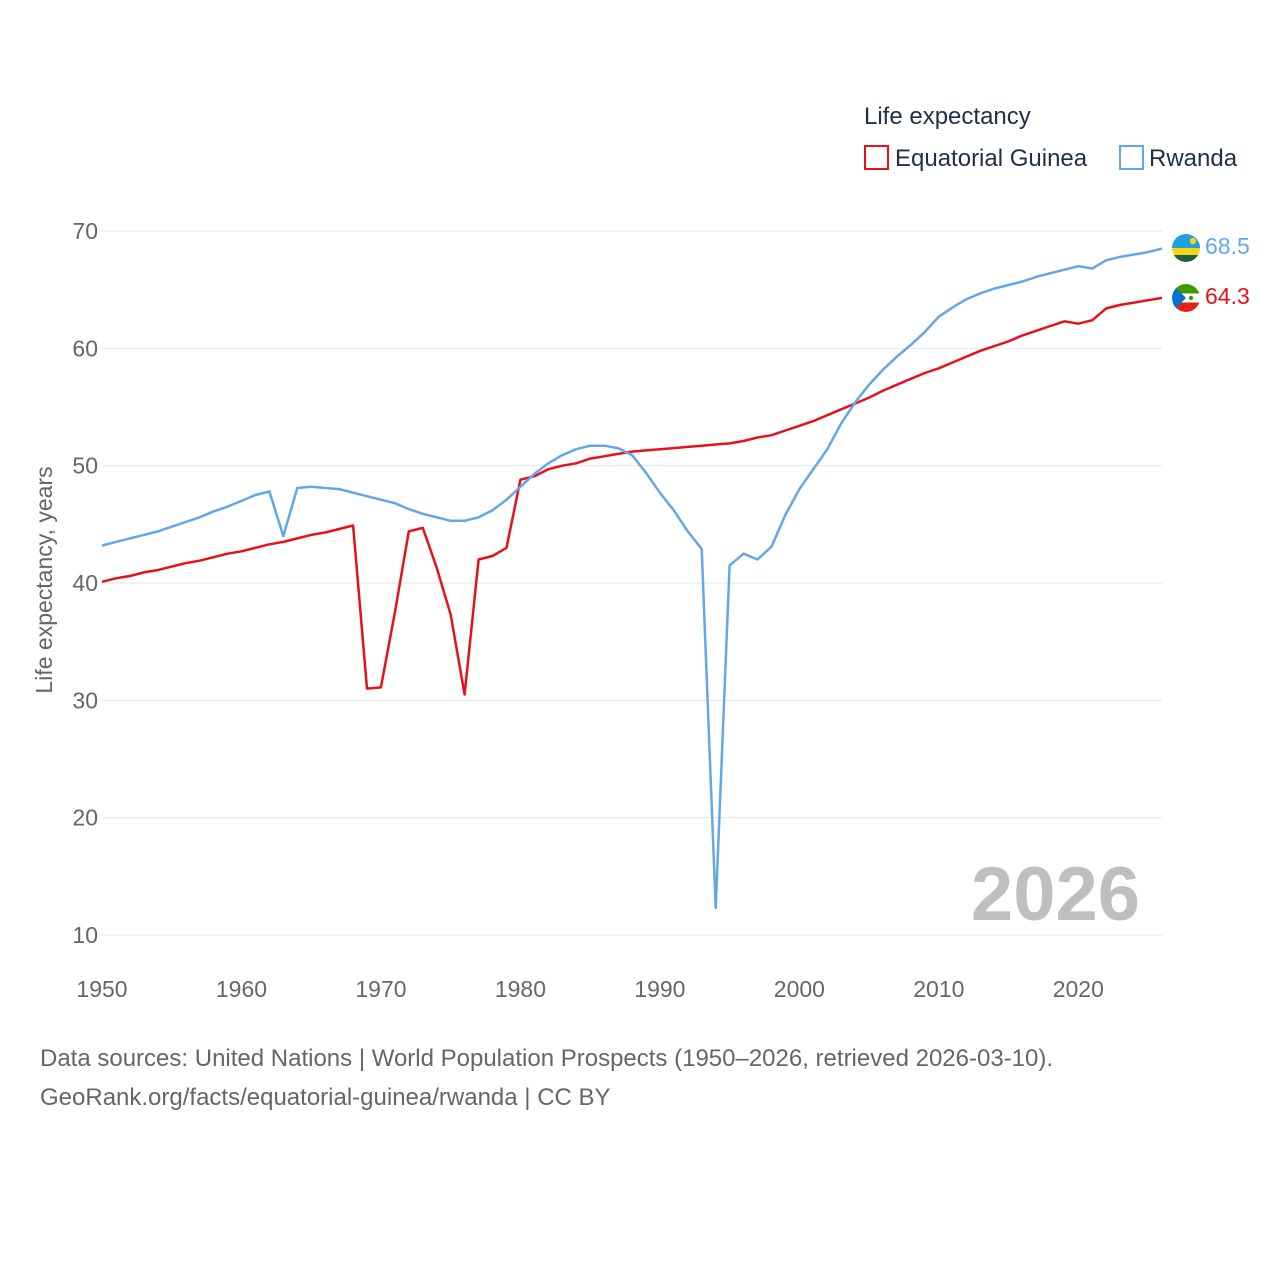 The height and width of the screenshot is (1280, 1280). Describe the element at coordinates (1078, 989) in the screenshot. I see `x-tick-label: 2020` at that location.